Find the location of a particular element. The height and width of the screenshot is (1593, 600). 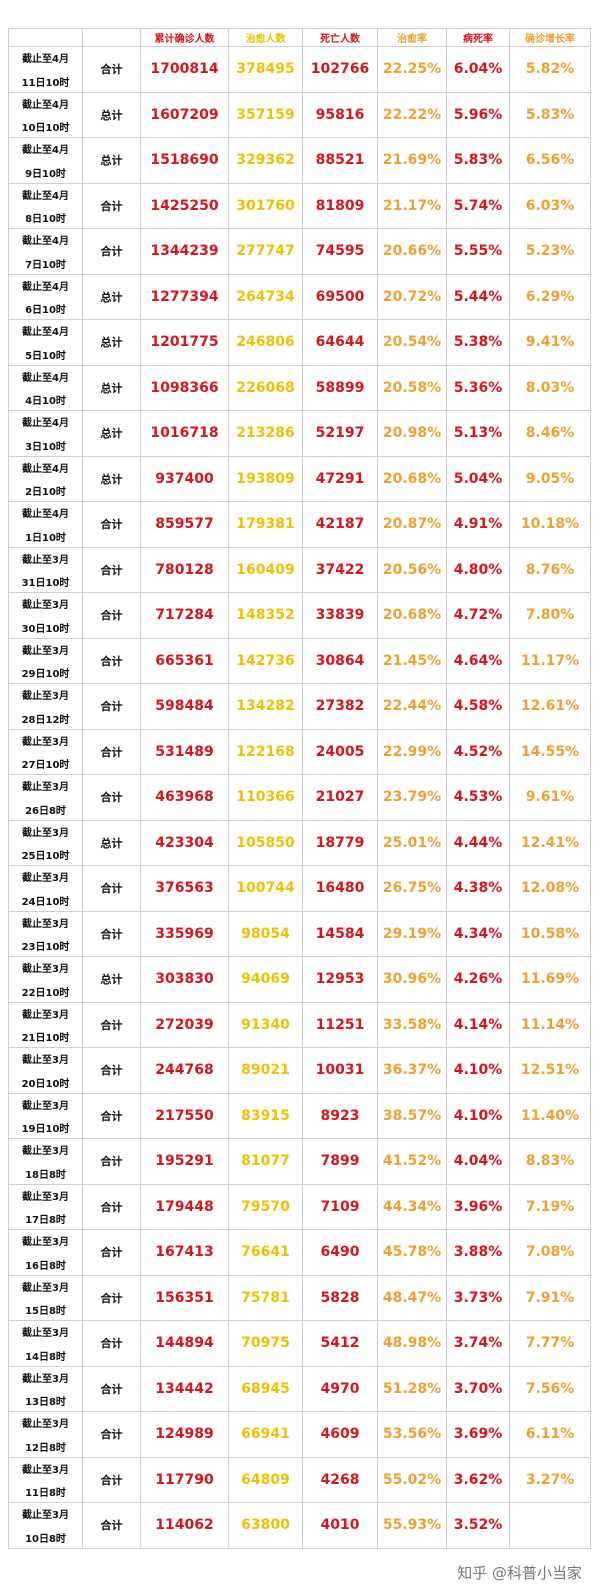

value-cell: 81809 is located at coordinates (340, 205).